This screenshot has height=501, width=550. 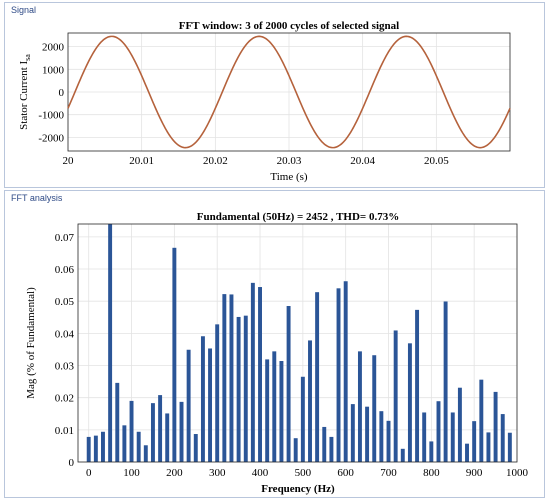 What do you see at coordinates (474, 473) in the screenshot?
I see `fft-x-tick-label: 900` at bounding box center [474, 473].